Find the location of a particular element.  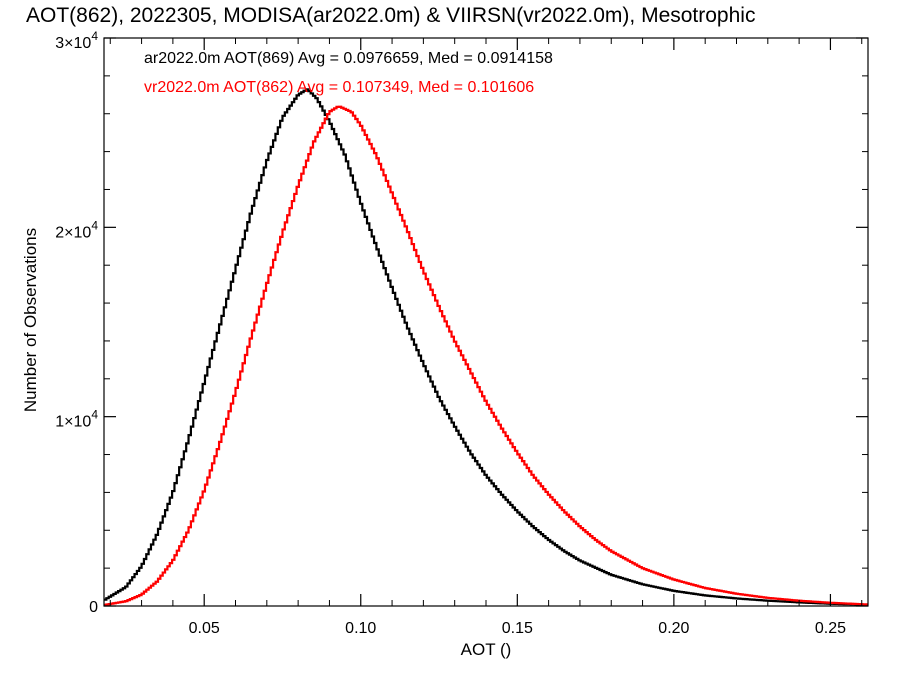

x-axis-label: AOT () is located at coordinates (486, 649).